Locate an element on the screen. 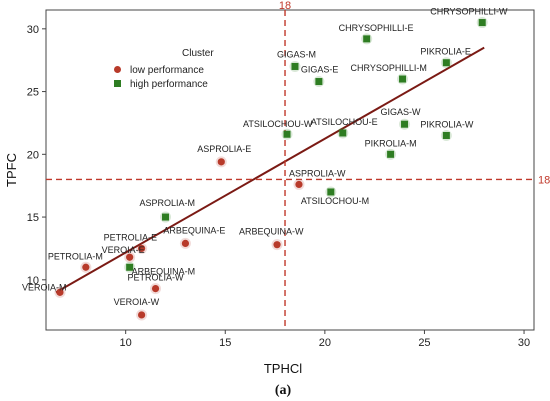  point-label: ASPROLIA-M is located at coordinates (168, 203).